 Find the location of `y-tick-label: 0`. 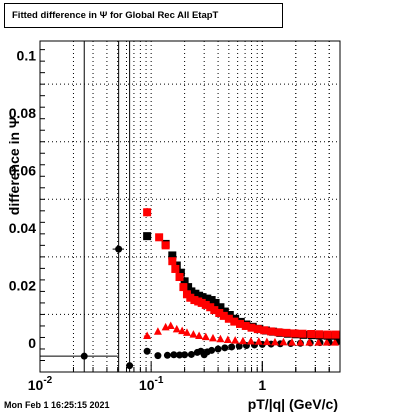

y-tick-label: 0 is located at coordinates (32, 343).